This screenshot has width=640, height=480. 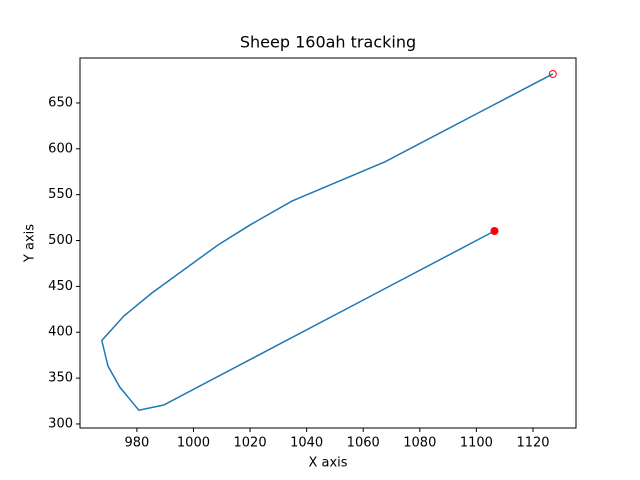 What do you see at coordinates (30, 243) in the screenshot?
I see `y-axis-label: Y axis` at bounding box center [30, 243].